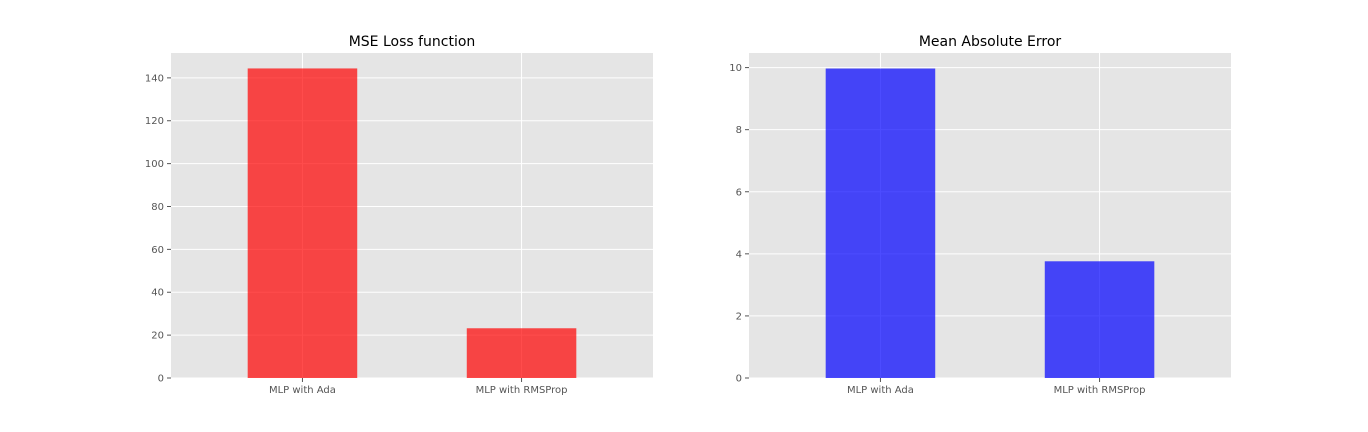 This screenshot has width=1368, height=432. What do you see at coordinates (412, 42) in the screenshot?
I see `mse-chart-title: MSE Loss function` at bounding box center [412, 42].